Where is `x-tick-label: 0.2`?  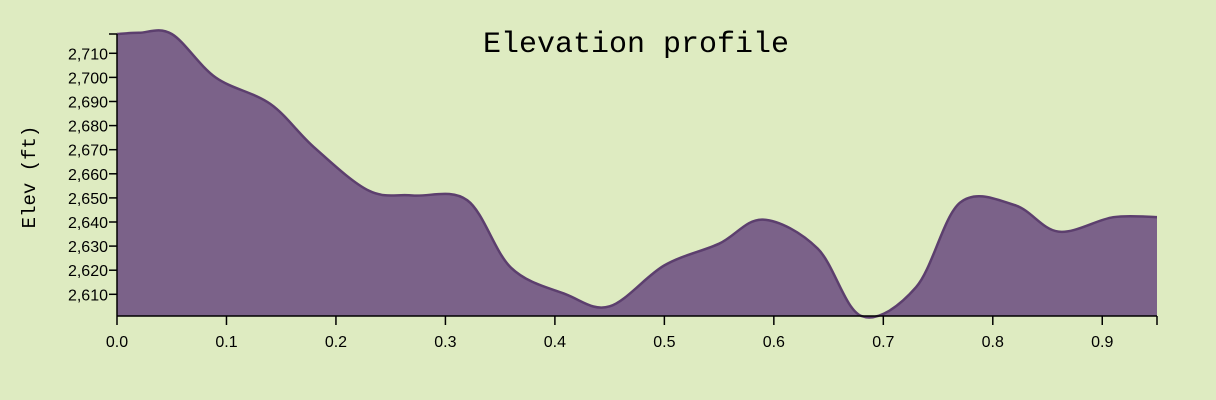
x-tick-label: 0.2 is located at coordinates (336, 342).